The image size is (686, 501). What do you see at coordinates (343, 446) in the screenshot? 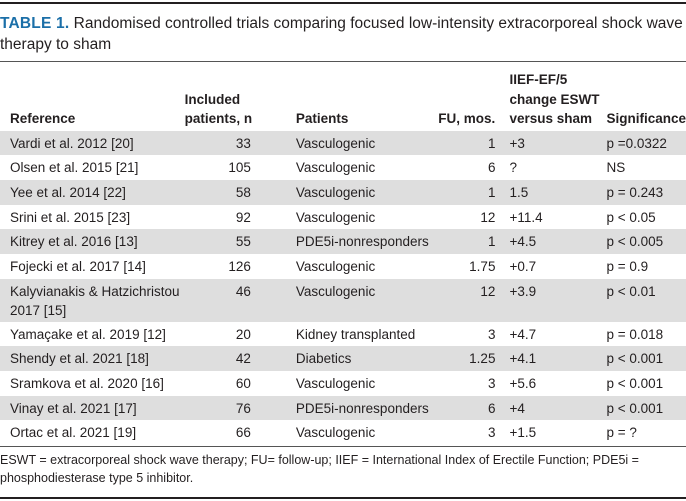
I see `table-bottom-rule` at bounding box center [343, 446].